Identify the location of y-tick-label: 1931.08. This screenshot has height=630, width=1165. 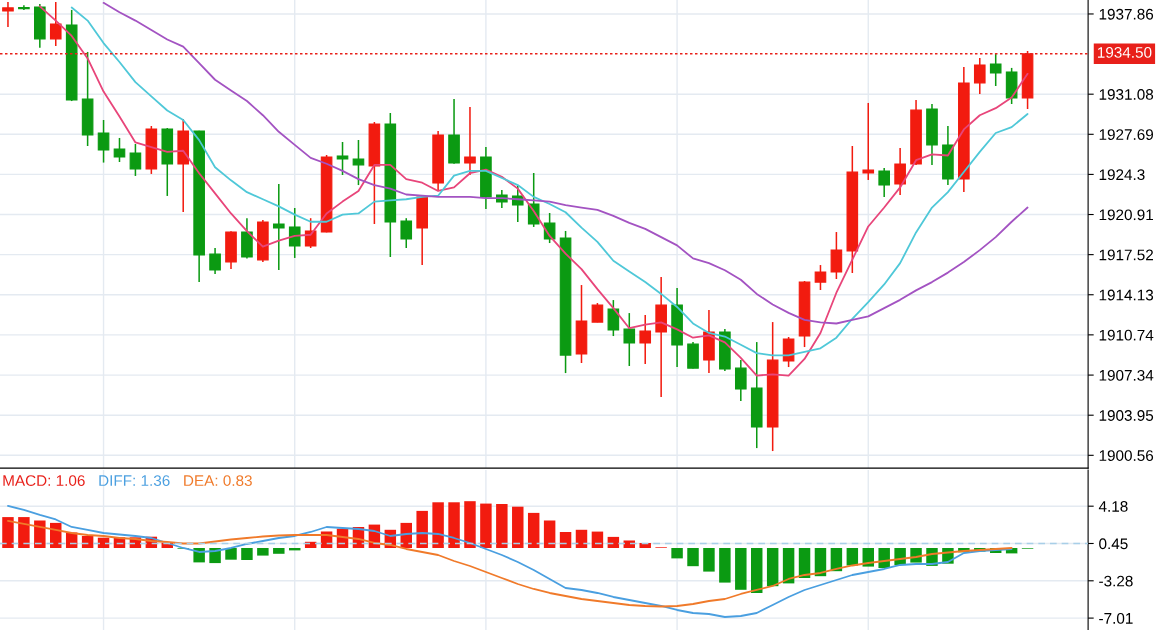
(1126, 94).